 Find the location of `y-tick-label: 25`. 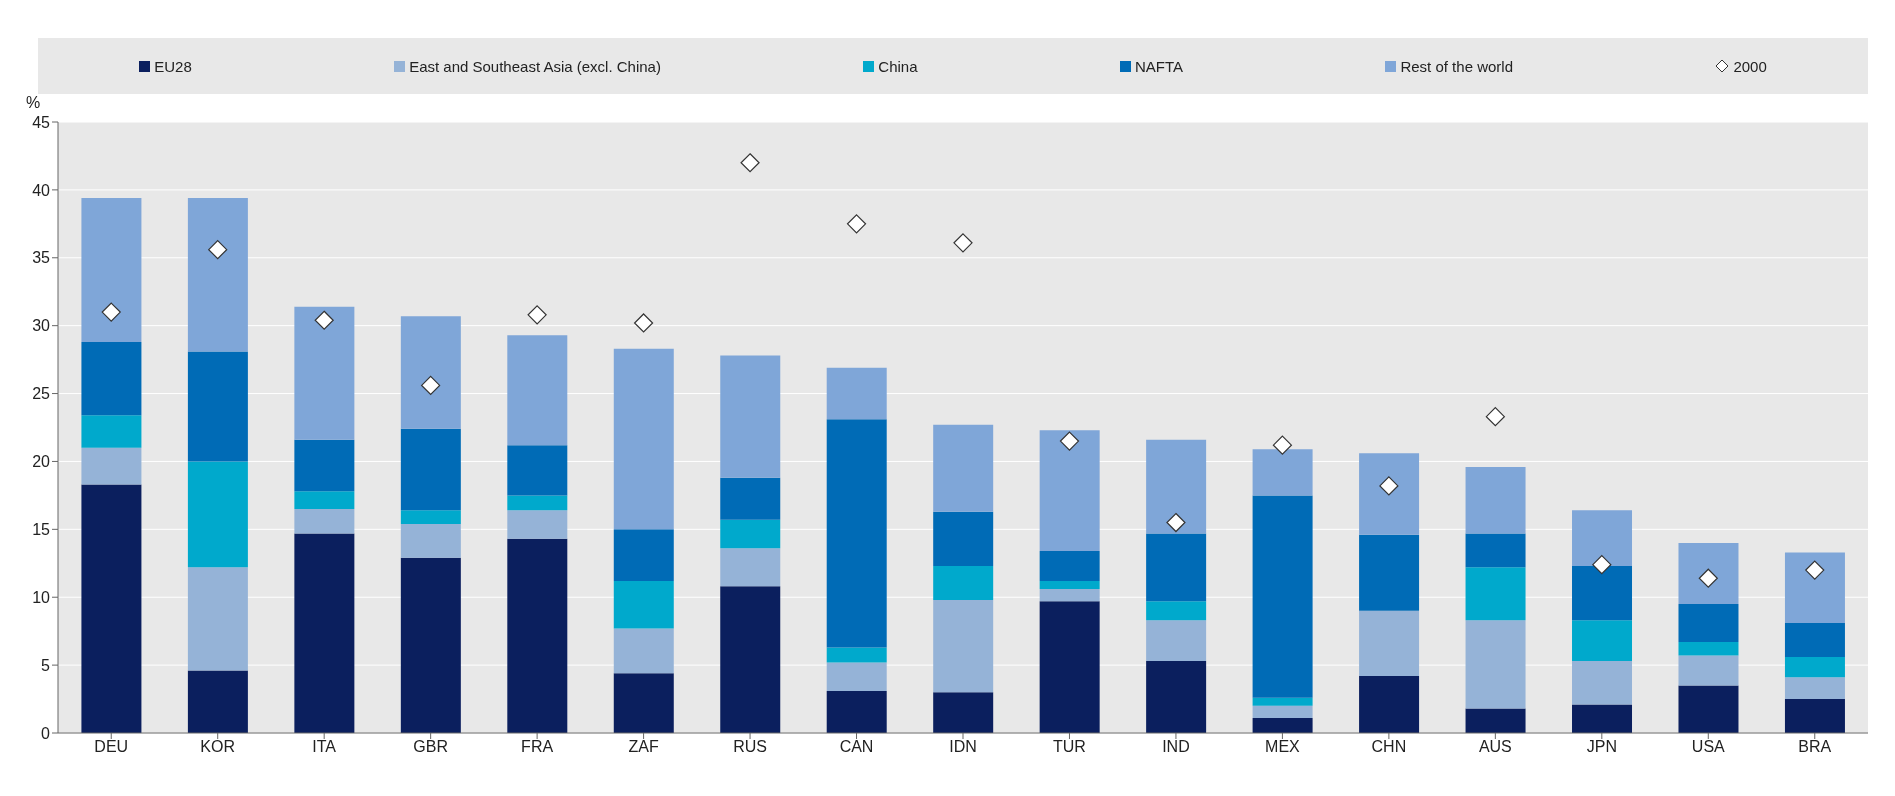

y-tick-label: 25 is located at coordinates (41, 394).